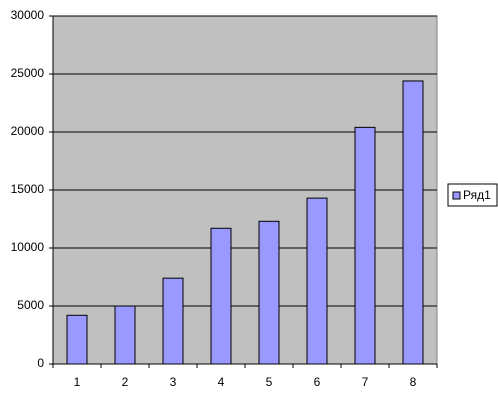  What do you see at coordinates (477, 195) in the screenshot?
I see `legend-label: Ряд1` at bounding box center [477, 195].